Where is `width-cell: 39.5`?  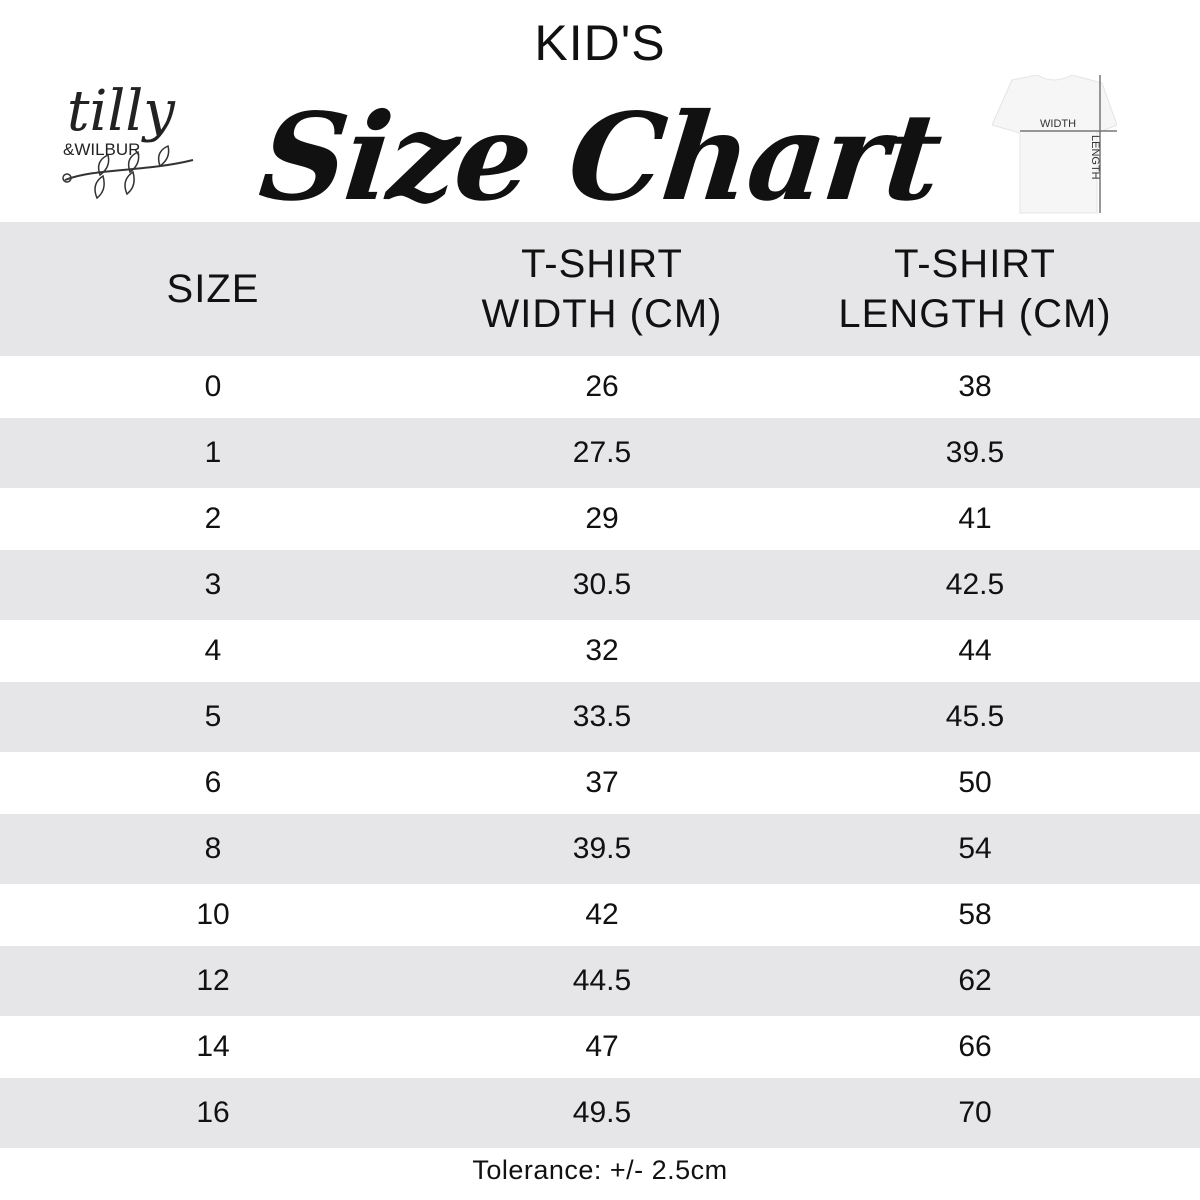 width-cell: 39.5 is located at coordinates (602, 848).